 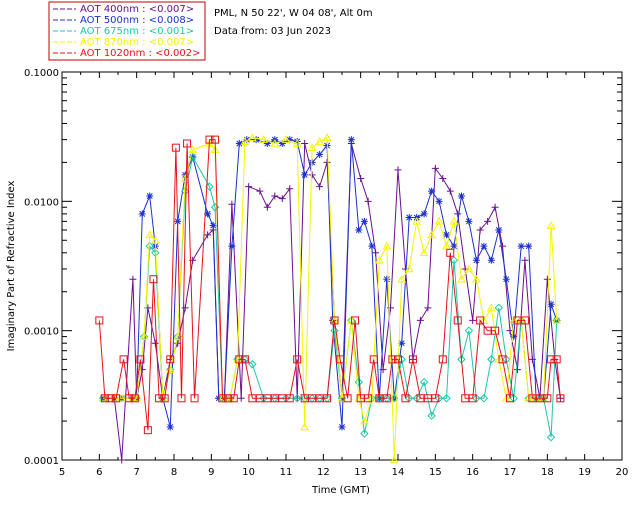 I want to click on y-axis-title: Imaginary Part of Refractive Index, so click(x=11, y=266).